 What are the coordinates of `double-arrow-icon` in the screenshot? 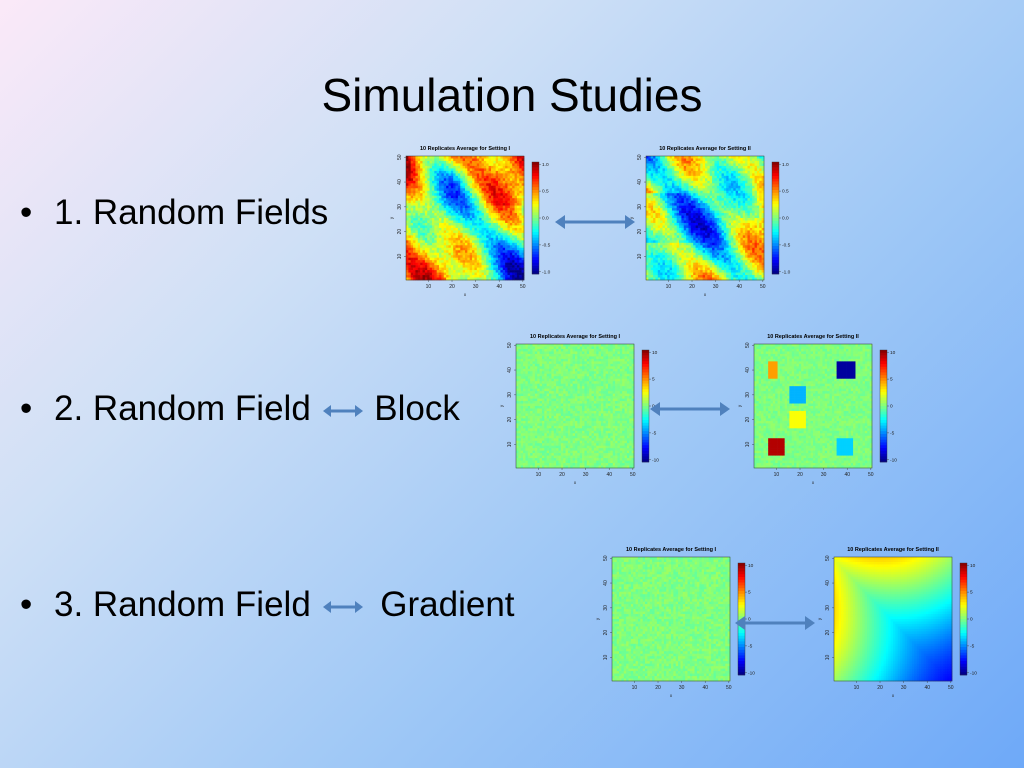 It's located at (342, 606).